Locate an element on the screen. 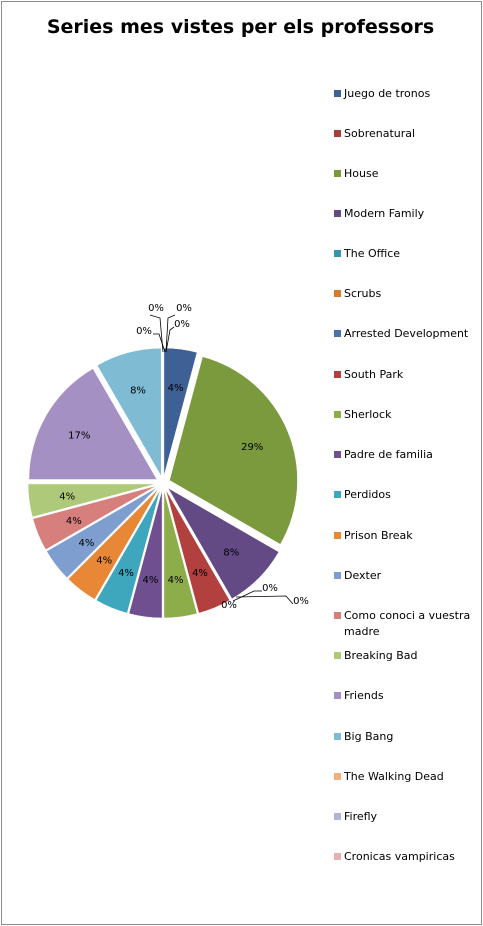 Image resolution: width=483 pixels, height=926 pixels. data-label-prison-break: 4% is located at coordinates (104, 561).